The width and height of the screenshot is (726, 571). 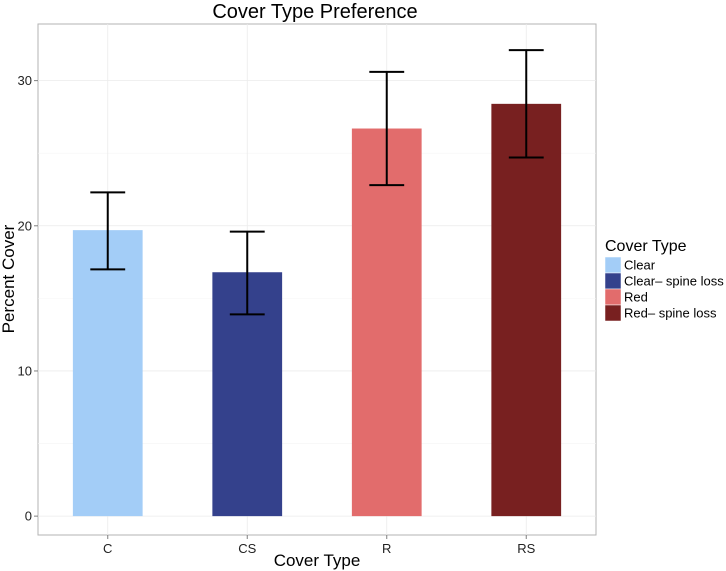 I want to click on legend-item: Clear, so click(x=630, y=265).